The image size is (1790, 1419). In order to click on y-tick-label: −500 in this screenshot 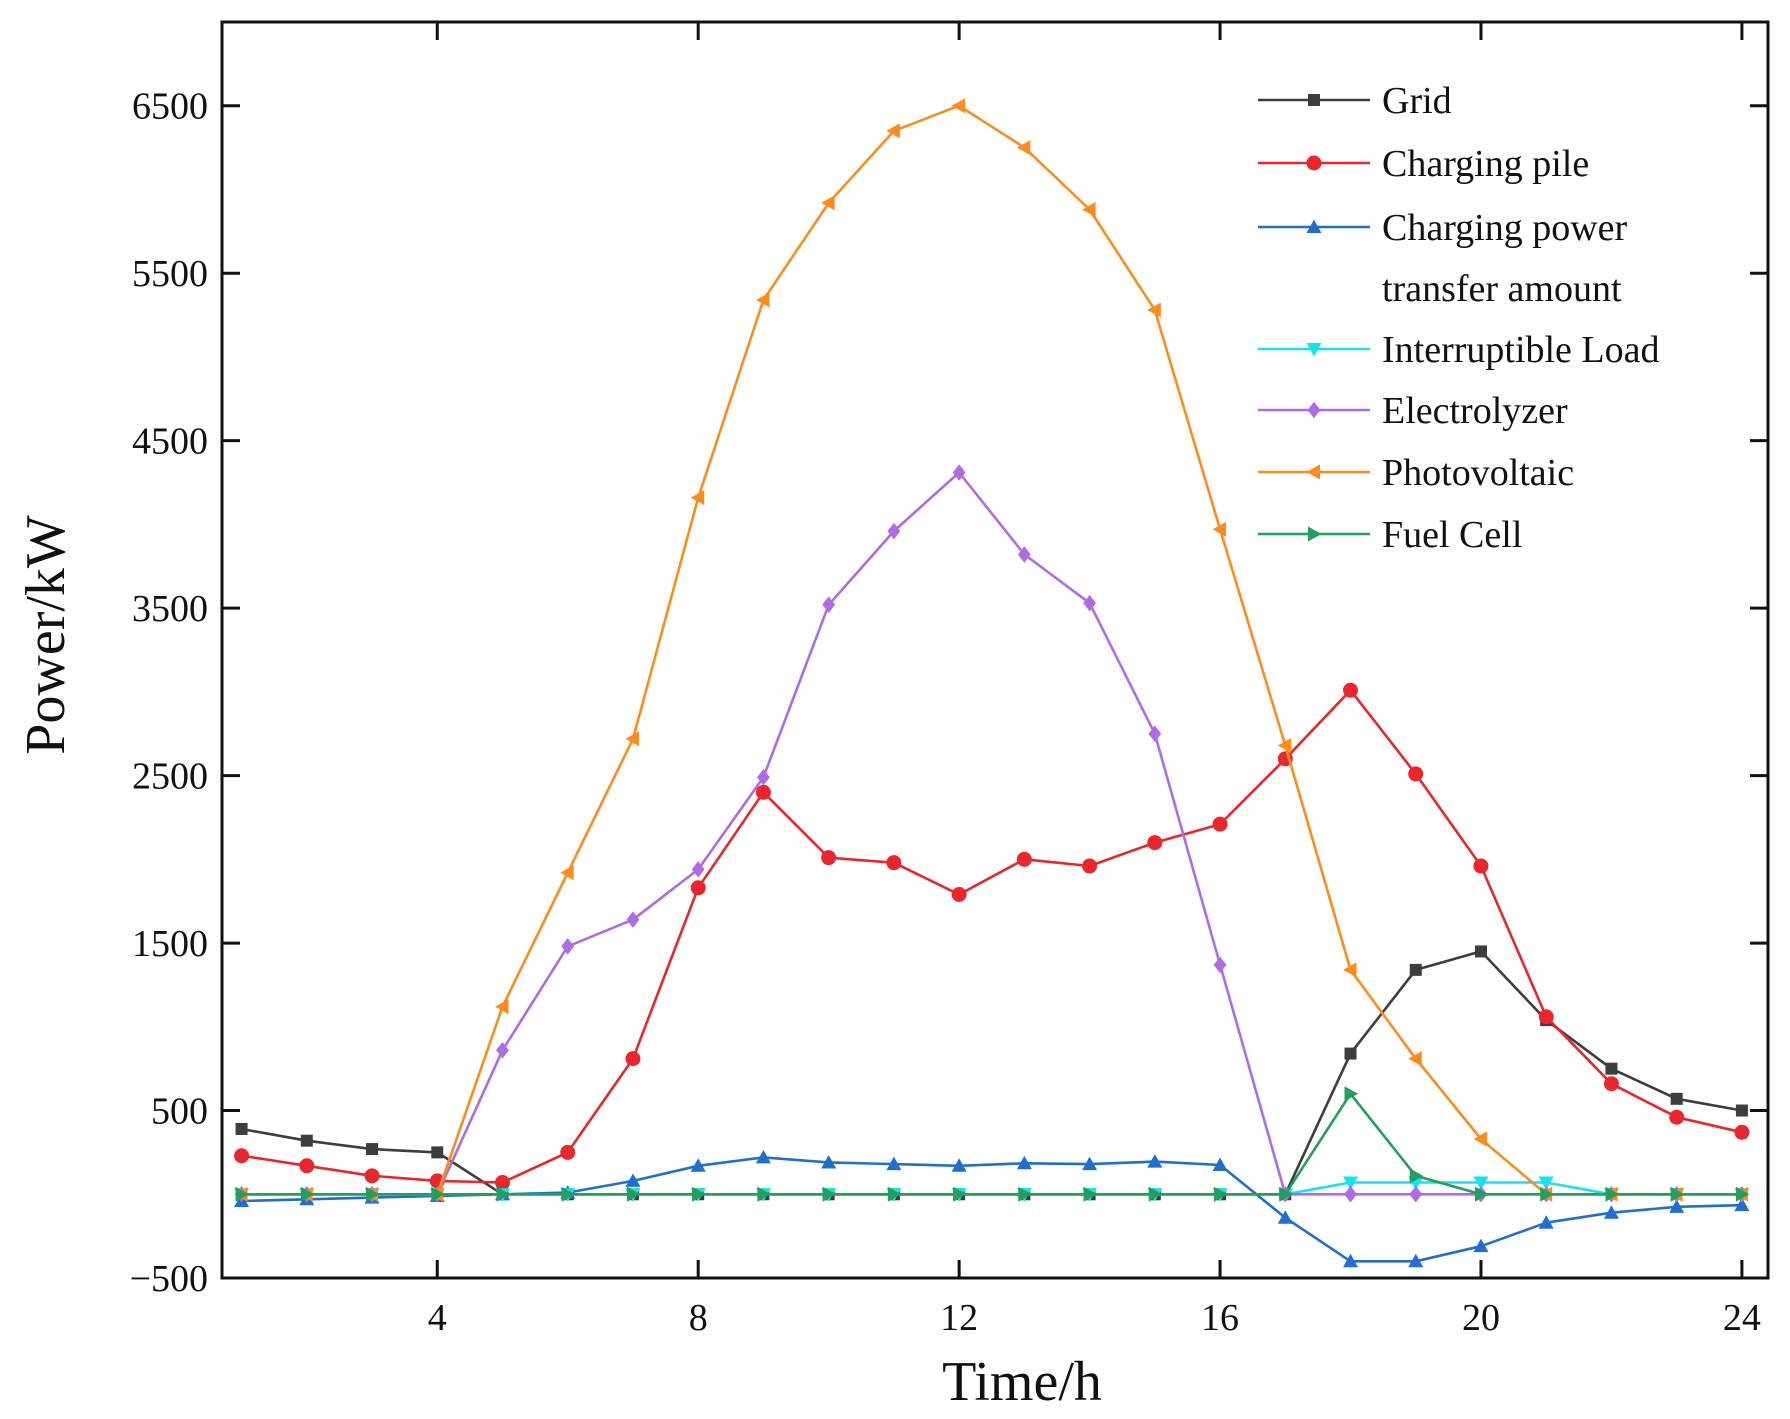, I will do `click(169, 1279)`.